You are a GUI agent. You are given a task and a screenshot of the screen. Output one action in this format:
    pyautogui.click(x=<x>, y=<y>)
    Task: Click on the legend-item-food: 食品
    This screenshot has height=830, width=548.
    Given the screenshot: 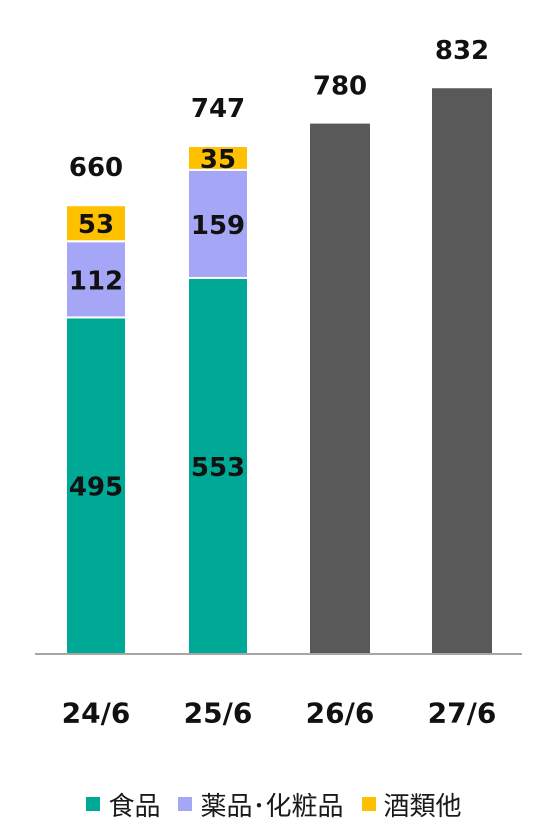 What is the action you would take?
    pyautogui.click(x=123, y=804)
    